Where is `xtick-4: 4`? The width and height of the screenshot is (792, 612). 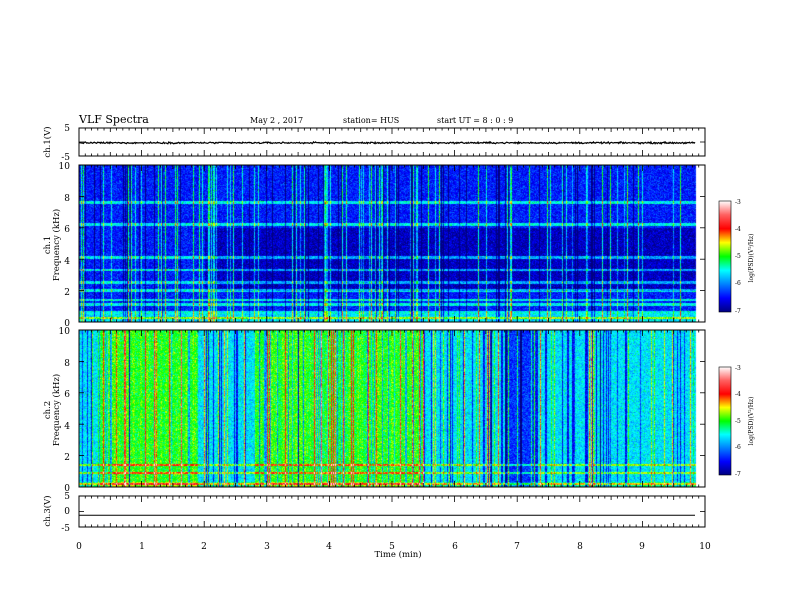 xtick-4: 4 is located at coordinates (329, 547).